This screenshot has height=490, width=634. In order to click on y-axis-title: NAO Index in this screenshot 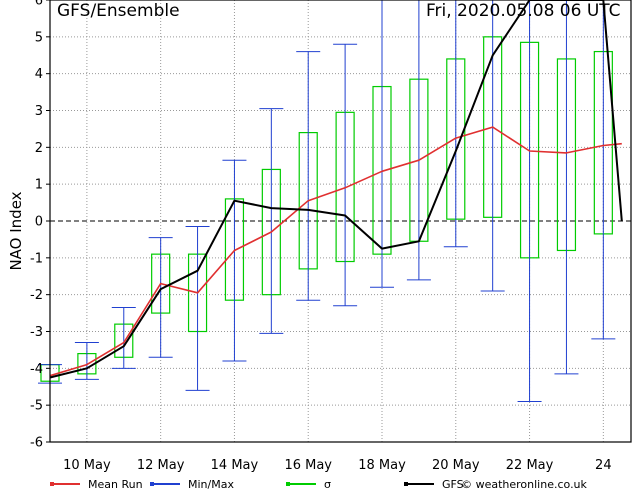, I will do `click(16, 230)`.